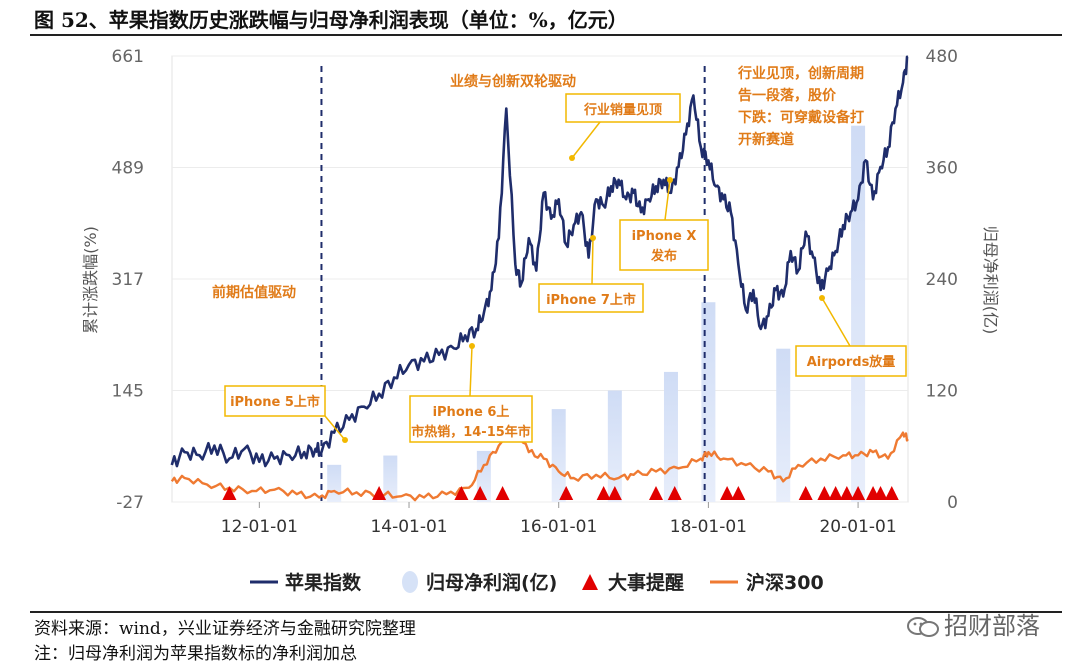 The height and width of the screenshot is (667, 1080). Describe the element at coordinates (800, 73) in the screenshot. I see `phase-label-peak: 行业见顶，创新周期` at that location.